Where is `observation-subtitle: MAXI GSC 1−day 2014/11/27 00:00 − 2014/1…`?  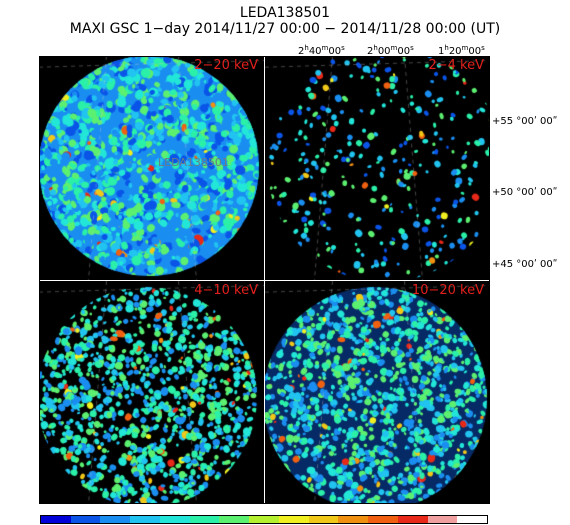 observation-subtitle: MAXI GSC 1−day 2014/11/27 00:00 − 2014/1… is located at coordinates (285, 29).